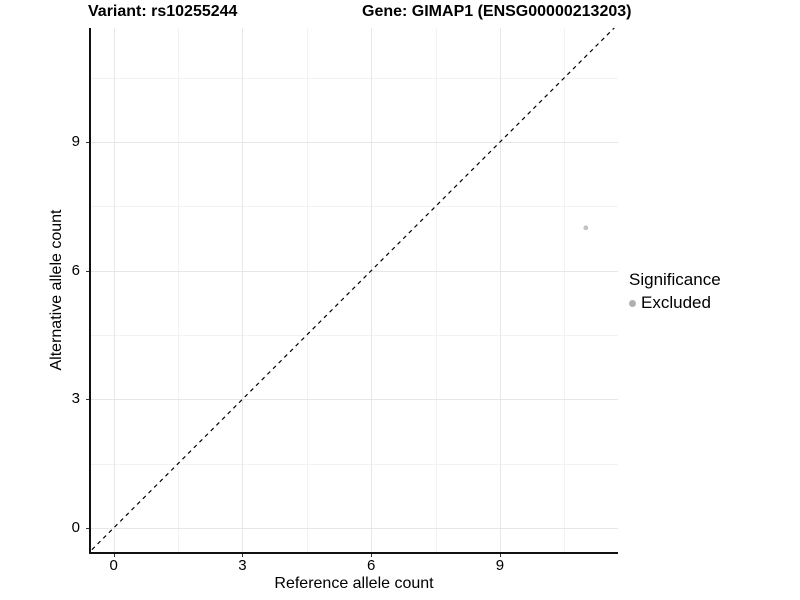 This screenshot has width=800, height=600. Describe the element at coordinates (163, 11) in the screenshot. I see `variant-title: Variant: rs10255244` at that location.